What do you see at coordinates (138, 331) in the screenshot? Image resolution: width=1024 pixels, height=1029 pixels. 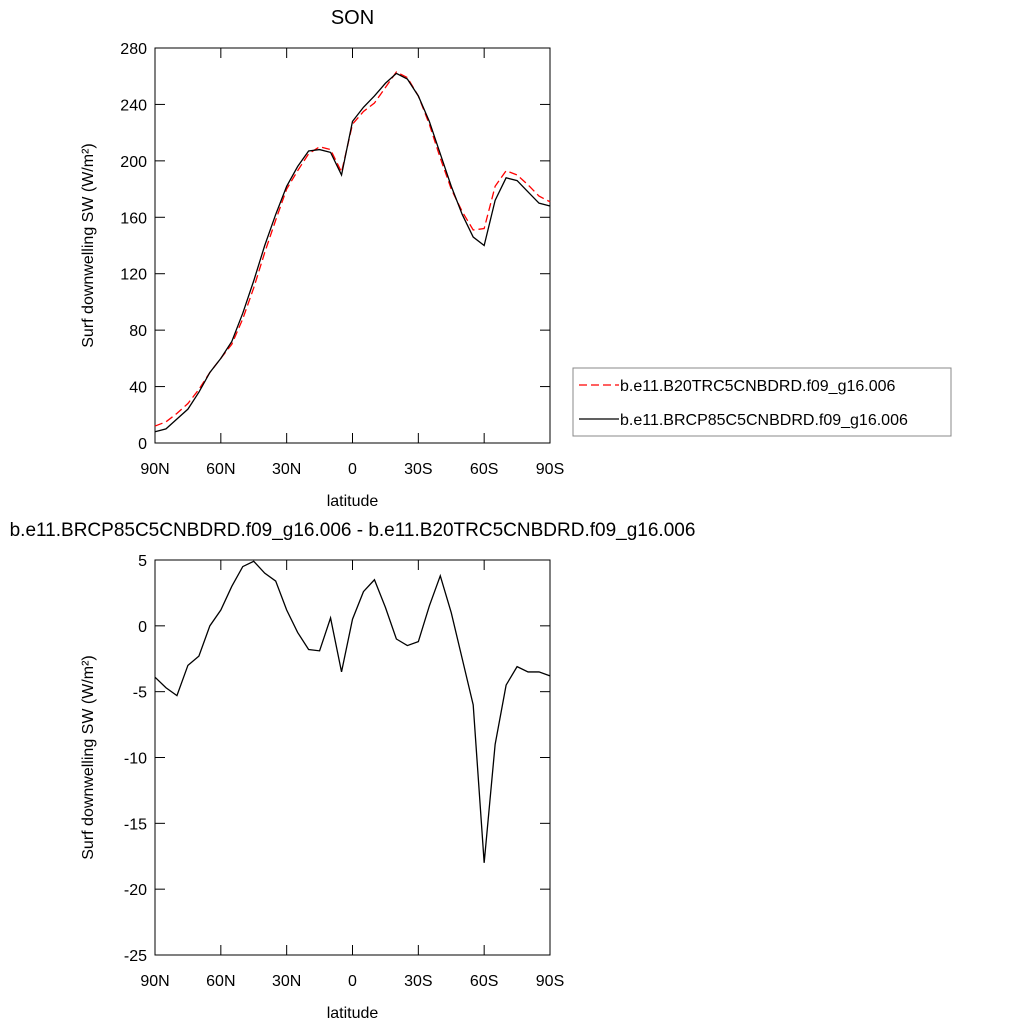 I see `y-tick-label: 80` at bounding box center [138, 331].